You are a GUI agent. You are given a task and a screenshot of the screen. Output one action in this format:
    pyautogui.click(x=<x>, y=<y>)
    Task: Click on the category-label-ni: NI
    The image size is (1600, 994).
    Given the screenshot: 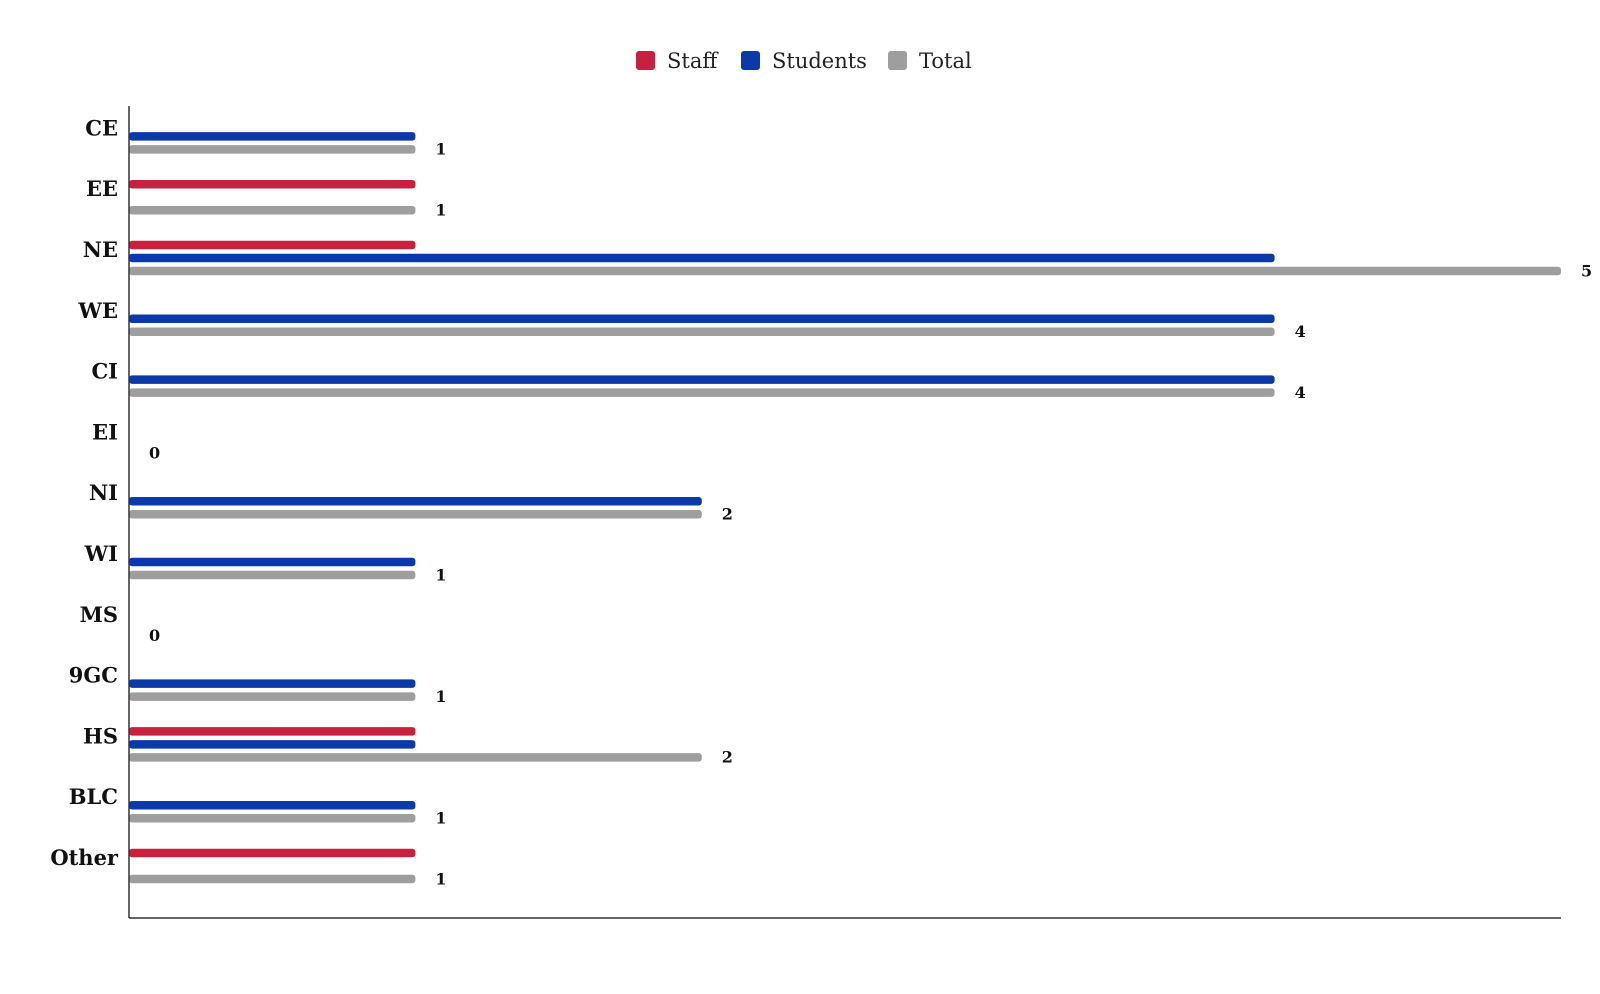 What is the action you would take?
    pyautogui.click(x=103, y=492)
    